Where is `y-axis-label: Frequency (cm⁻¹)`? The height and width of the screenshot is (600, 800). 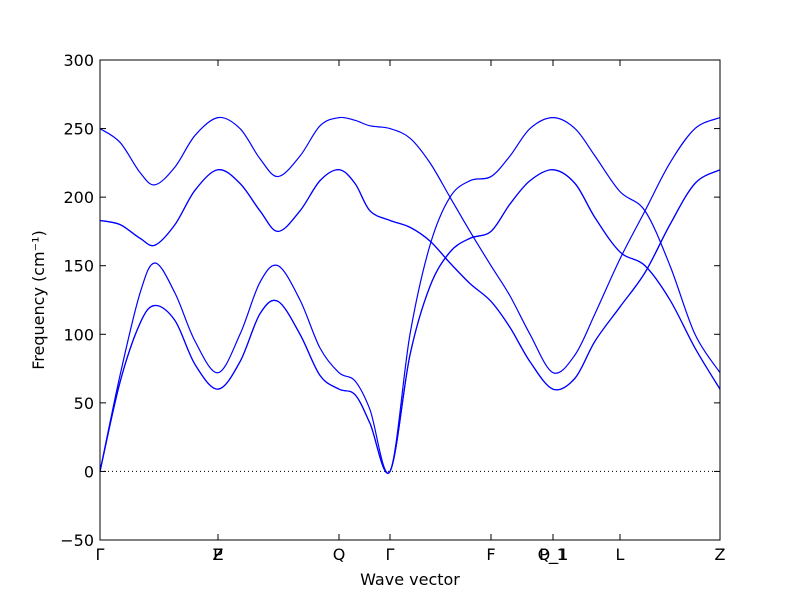 y-axis-label: Frequency (cm⁻¹) is located at coordinates (38, 299).